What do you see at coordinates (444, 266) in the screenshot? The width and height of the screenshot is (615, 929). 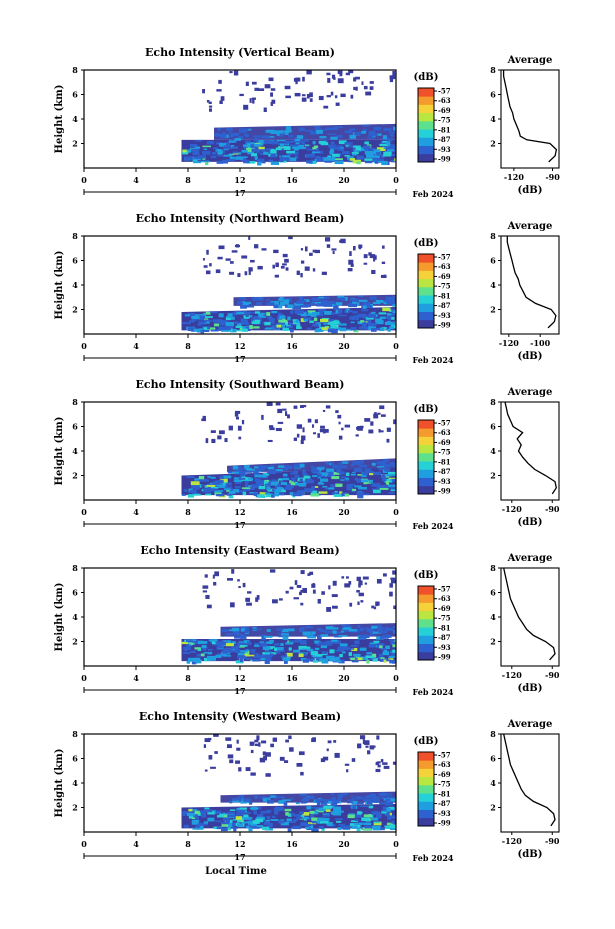 I see `colorbar-tick-label: -63` at bounding box center [444, 266].